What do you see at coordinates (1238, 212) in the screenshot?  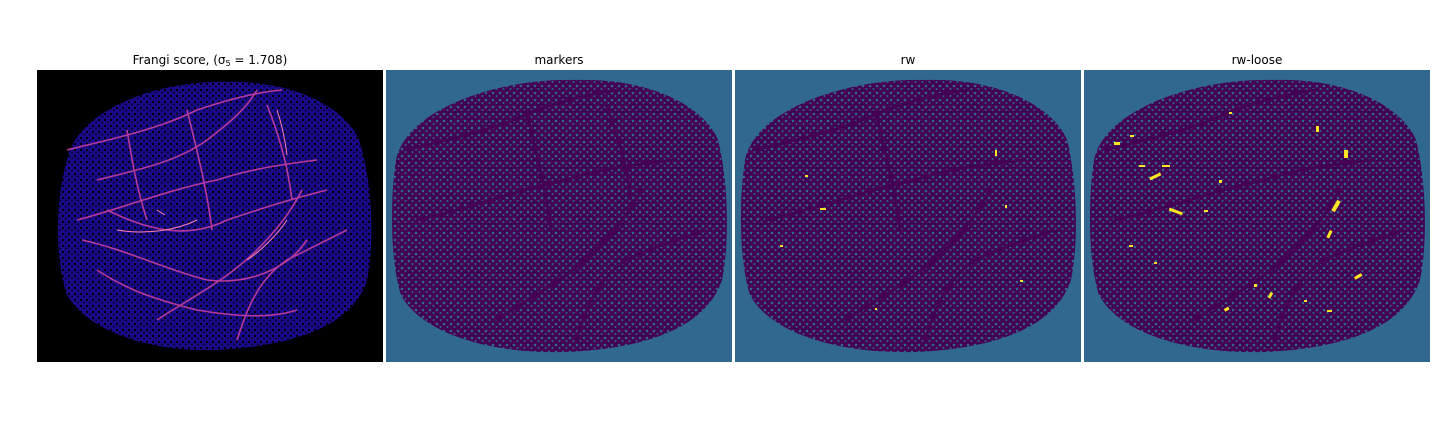 I see `rw-loose-highlights` at bounding box center [1238, 212].